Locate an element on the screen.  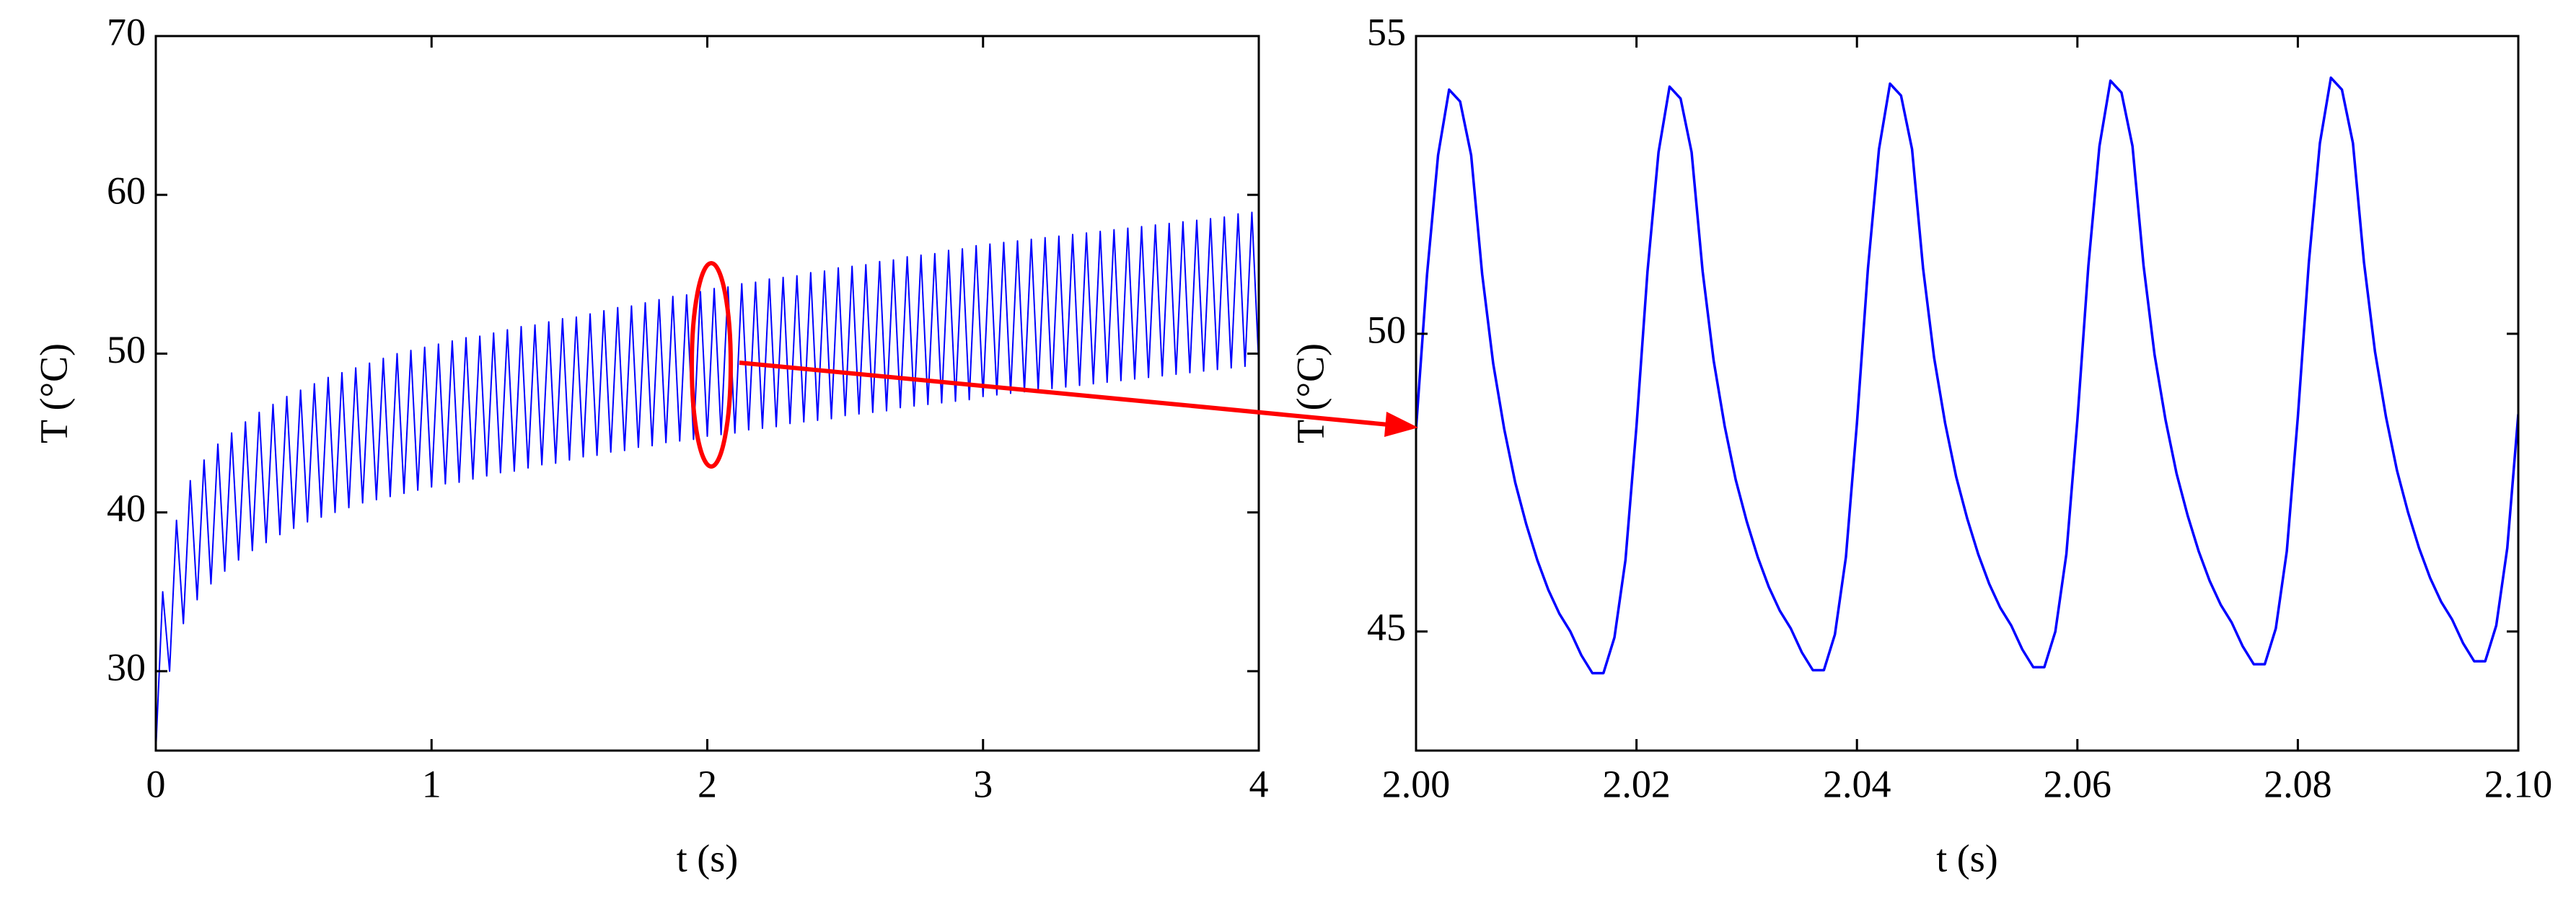
x-tick-label: 2.10 is located at coordinates (2518, 784).